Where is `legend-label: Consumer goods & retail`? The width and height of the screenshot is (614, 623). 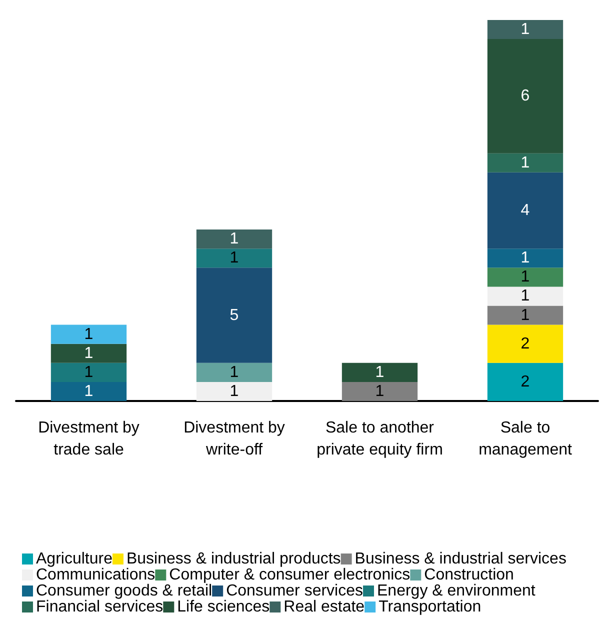
legend-label: Consumer goods & retail is located at coordinates (124, 591).